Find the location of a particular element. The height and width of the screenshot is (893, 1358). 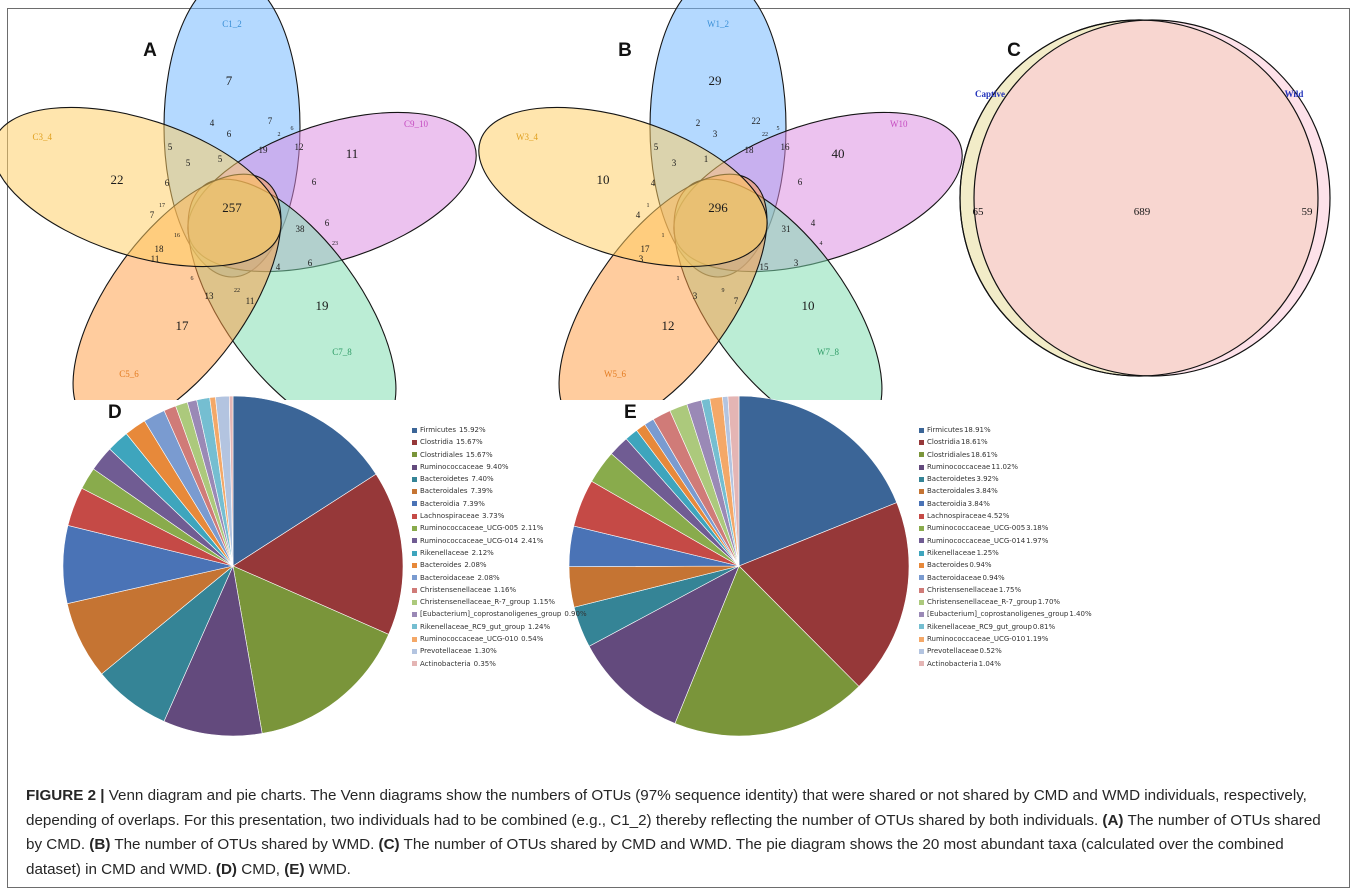

legend-percent: 0.90% is located at coordinates (575, 614).